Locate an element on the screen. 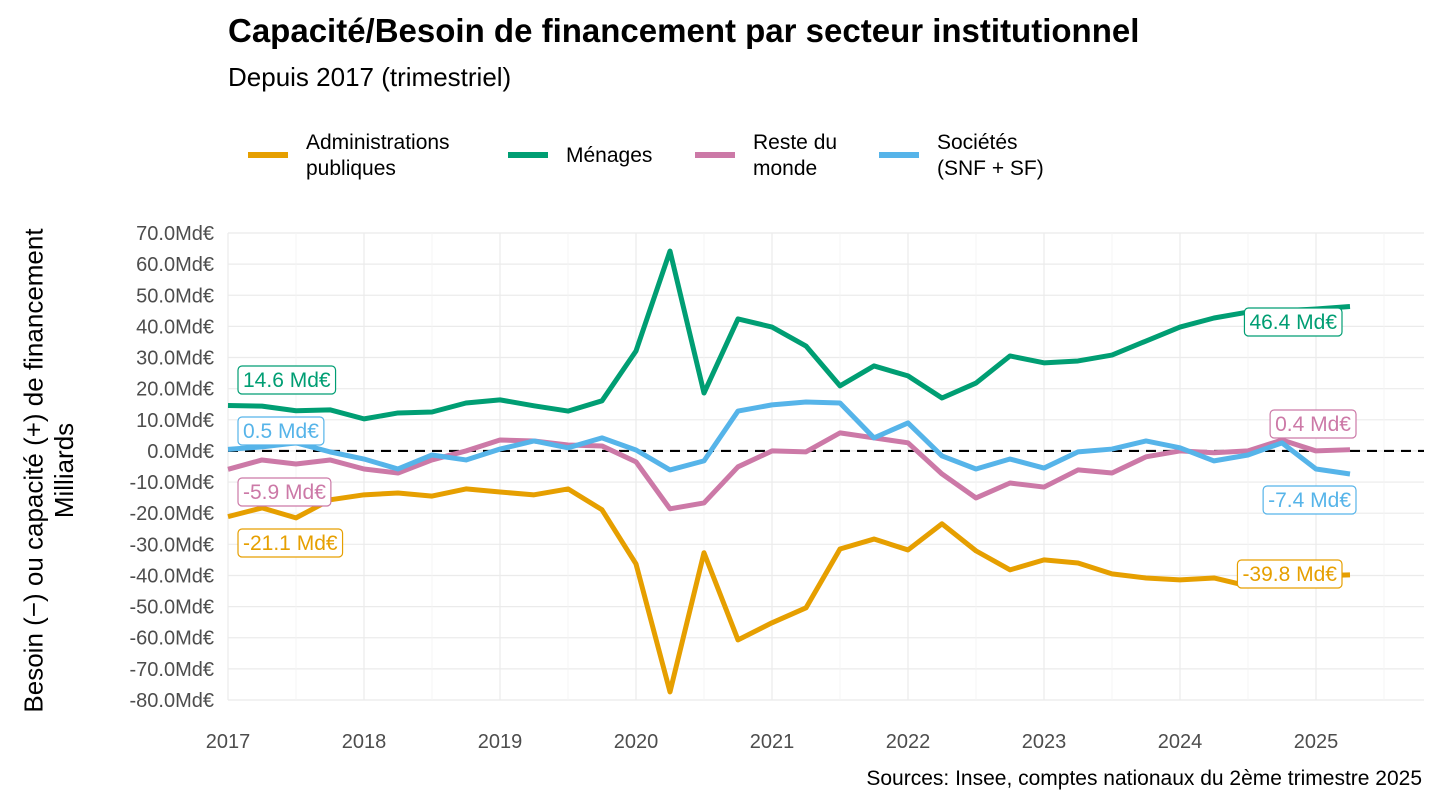 The width and height of the screenshot is (1440, 810). end-label-reste-du-monde-box is located at coordinates (1313, 424).